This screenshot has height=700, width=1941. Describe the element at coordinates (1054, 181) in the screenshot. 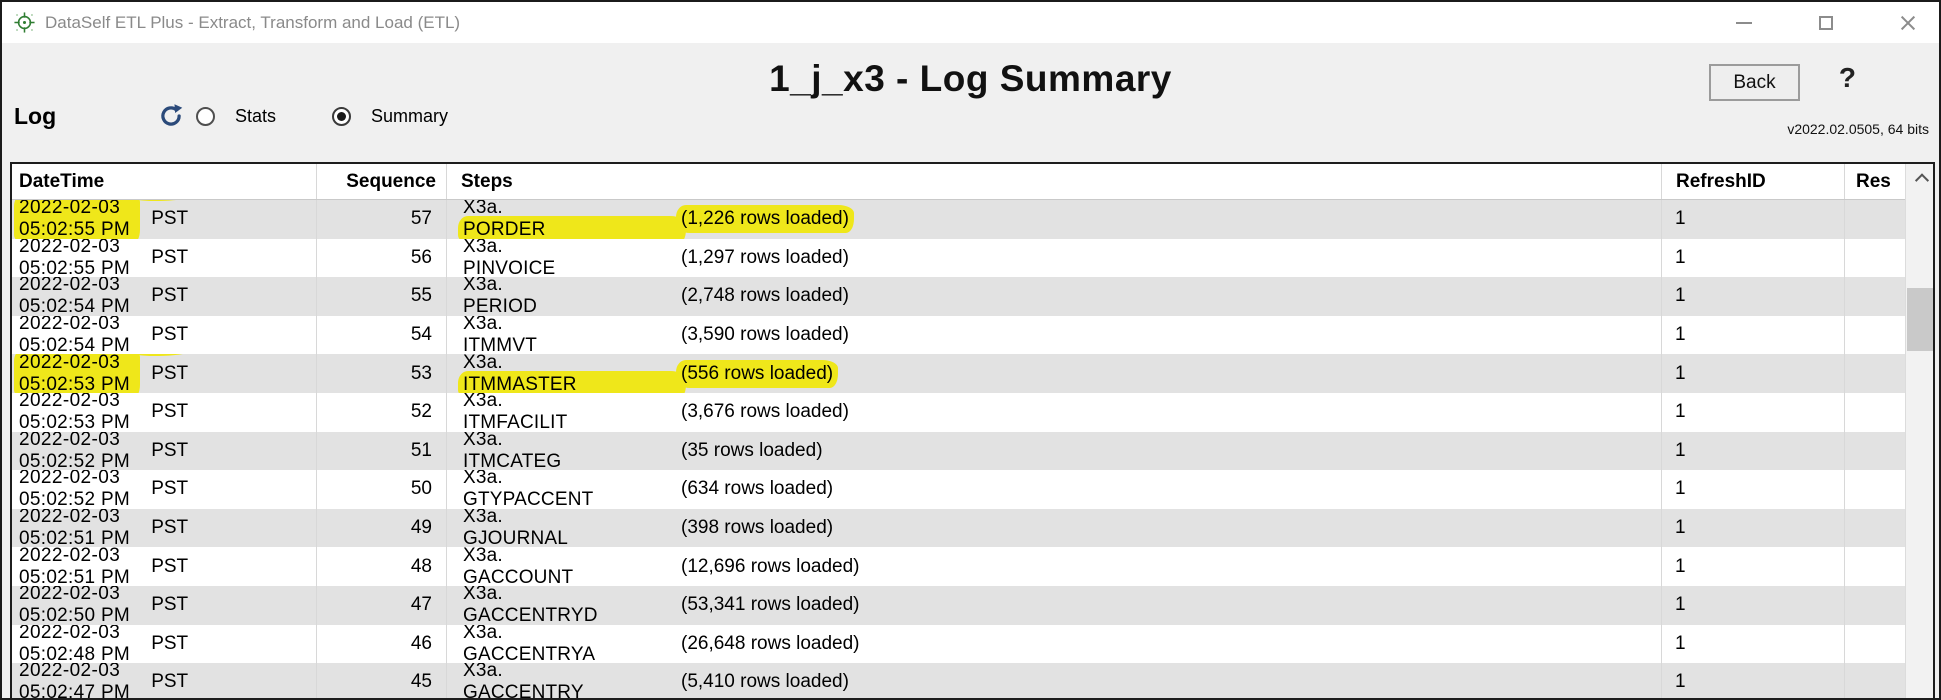

I see `column-header-steps: Steps` at that location.